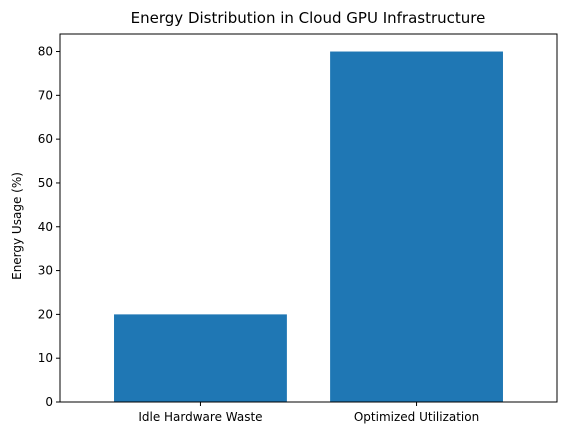 The height and width of the screenshot is (435, 562). What do you see at coordinates (416, 417) in the screenshot?
I see `x-tick-label-1: Optimized Utilization` at bounding box center [416, 417].